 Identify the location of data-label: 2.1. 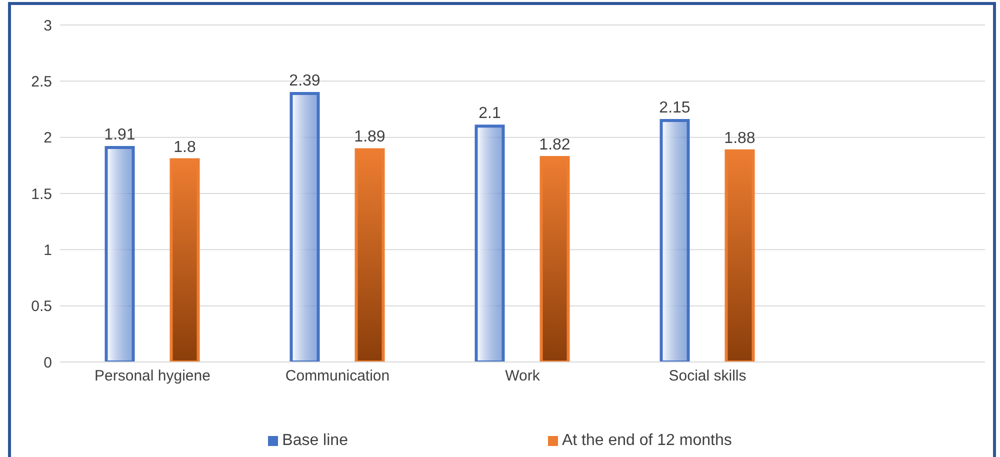
(489, 113).